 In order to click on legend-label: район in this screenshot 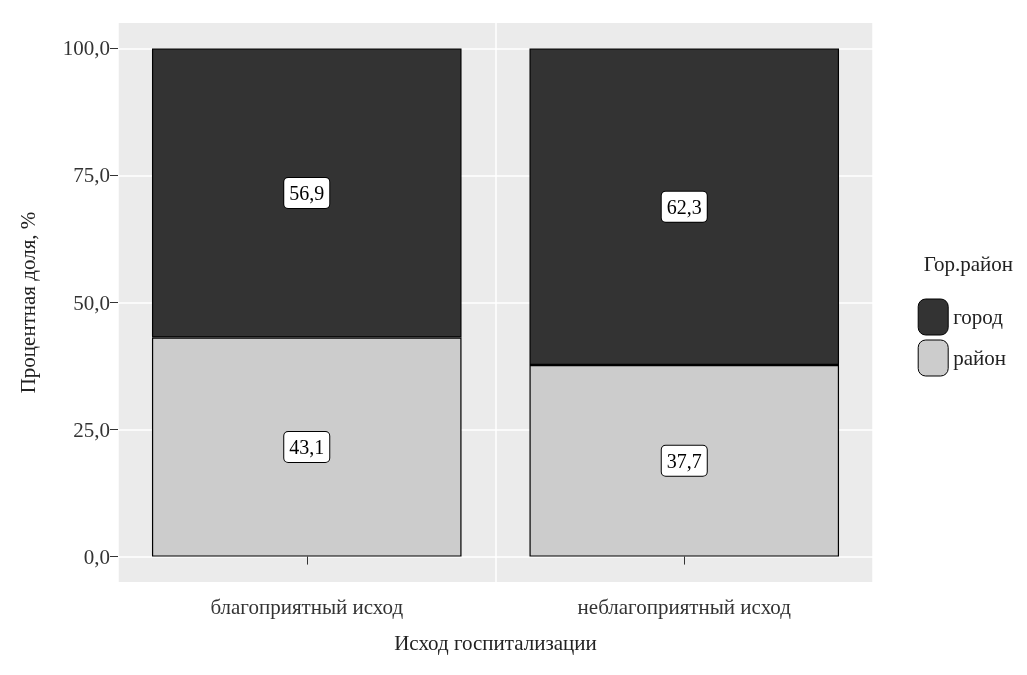, I will do `click(980, 358)`.